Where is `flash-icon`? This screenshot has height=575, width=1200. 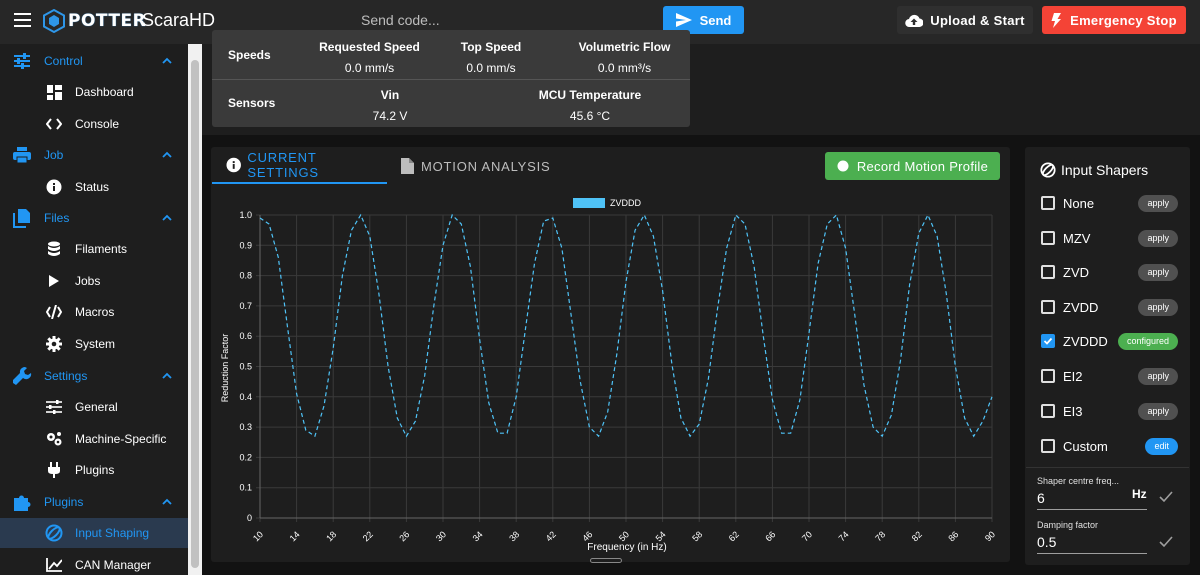 flash-icon is located at coordinates (1056, 20).